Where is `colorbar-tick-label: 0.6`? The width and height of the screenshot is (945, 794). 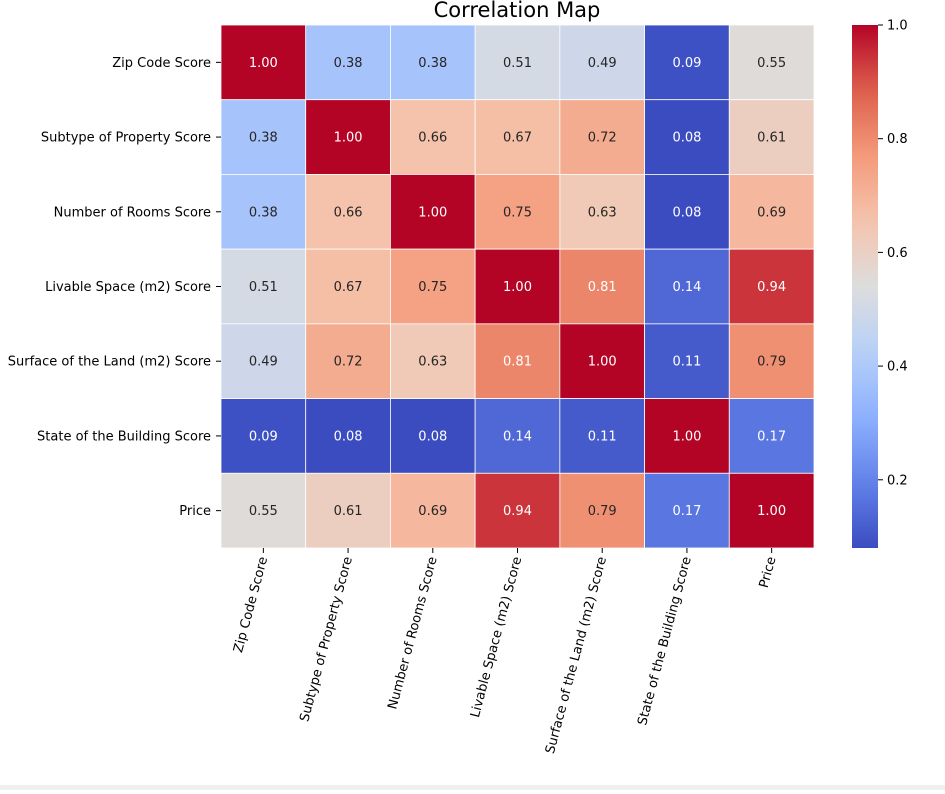 colorbar-tick-label: 0.6 is located at coordinates (897, 253).